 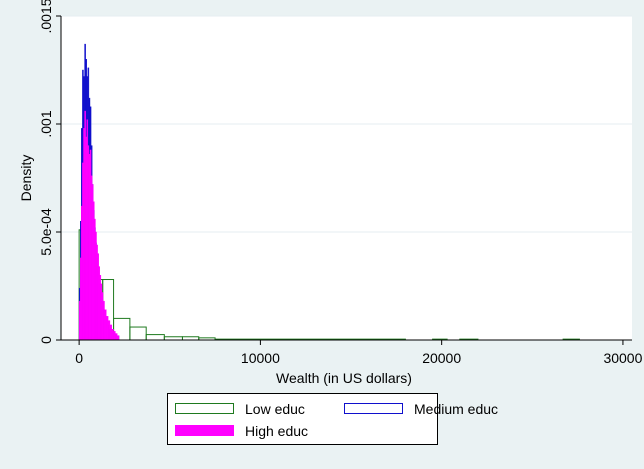 What do you see at coordinates (46, 232) in the screenshot?
I see `y-tick-label-1: 5.0e-04` at bounding box center [46, 232].